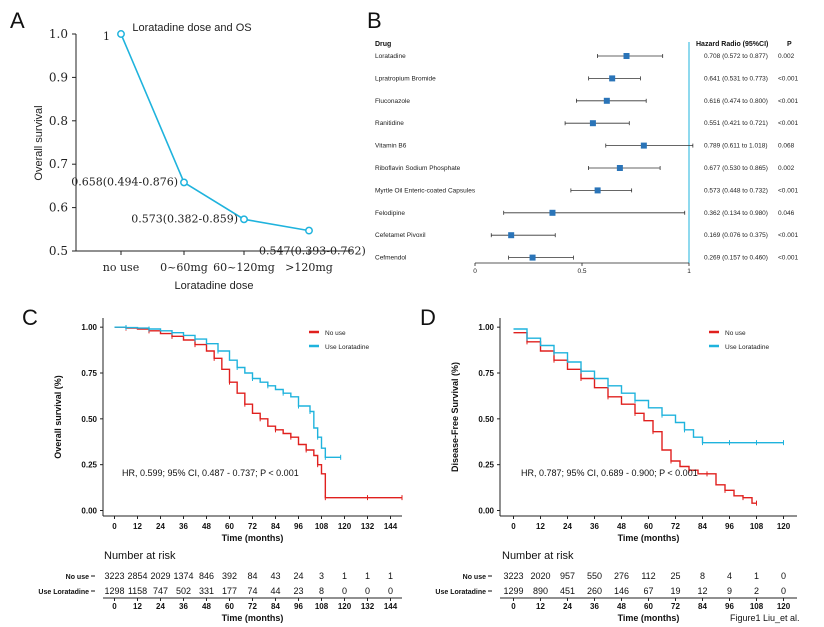 Image resolution: width=824 pixels, height=627 pixels. Describe the element at coordinates (513, 526) in the screenshot. I see `x-tick-label: 0` at that location.